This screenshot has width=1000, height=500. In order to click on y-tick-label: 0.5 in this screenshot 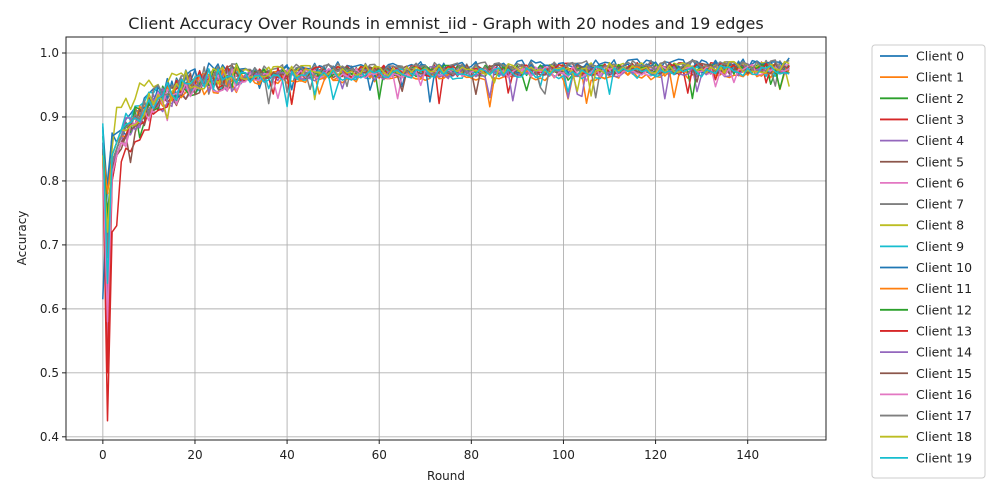, I will do `click(49, 373)`.